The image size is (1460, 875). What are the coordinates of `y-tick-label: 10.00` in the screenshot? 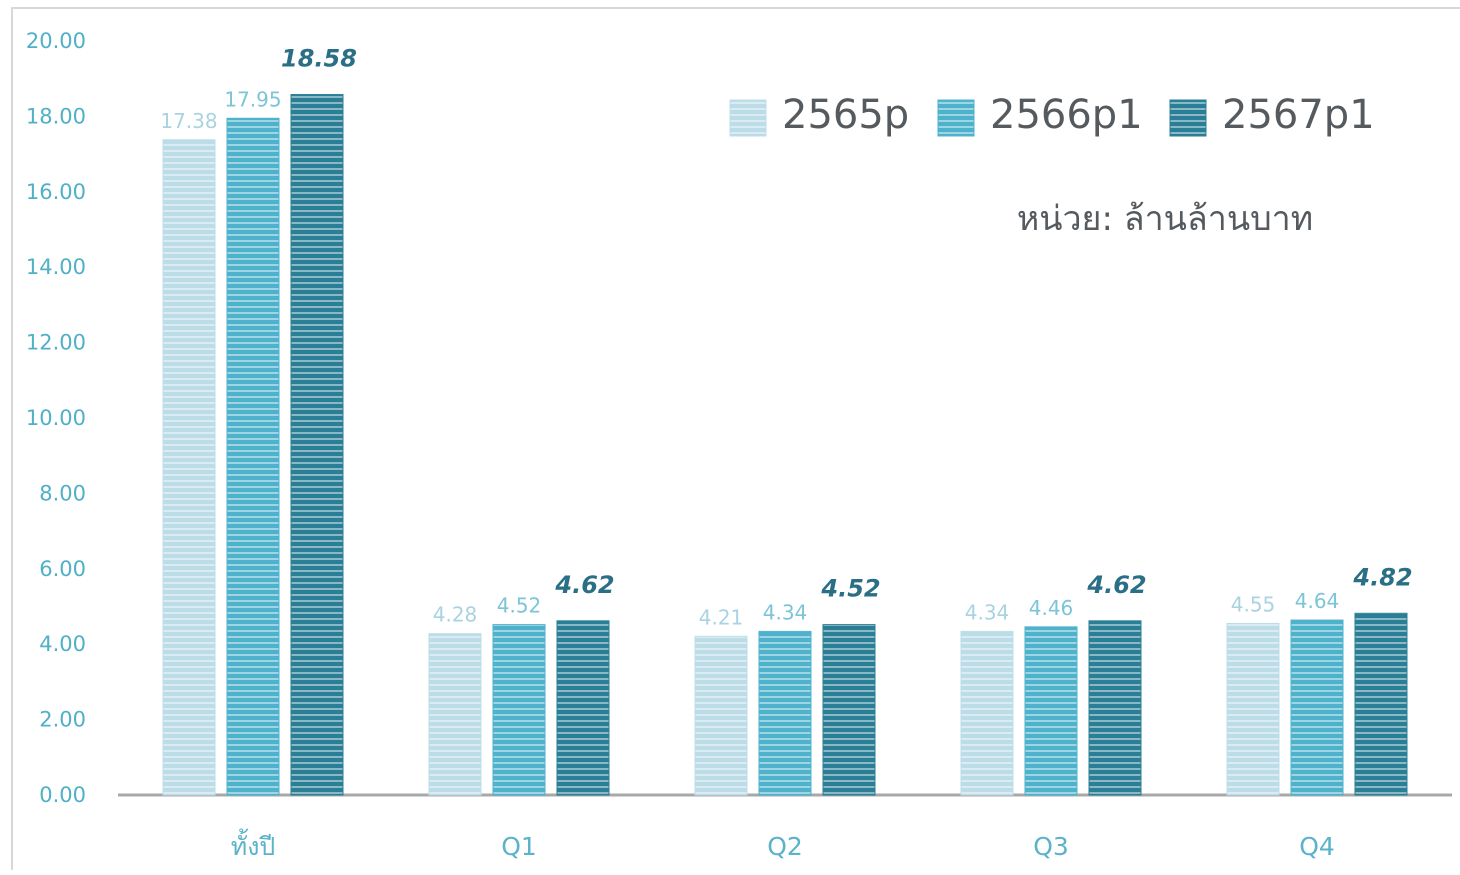 It's located at (56, 418).